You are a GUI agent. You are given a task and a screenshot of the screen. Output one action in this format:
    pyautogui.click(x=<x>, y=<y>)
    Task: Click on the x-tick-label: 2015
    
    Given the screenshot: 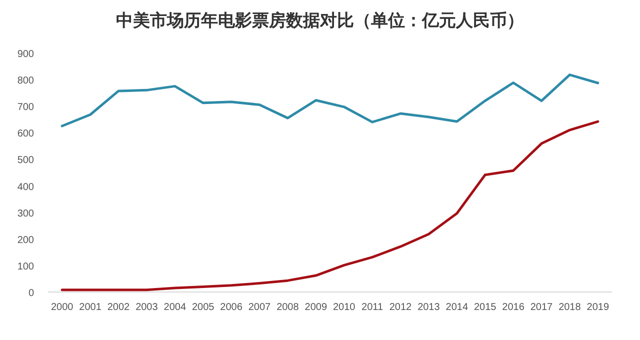 What is the action you would take?
    pyautogui.click(x=485, y=307)
    